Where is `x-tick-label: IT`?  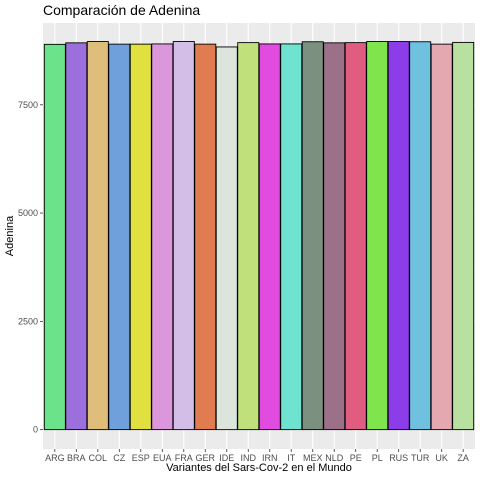
x-tick-label: IT is located at coordinates (291, 458).